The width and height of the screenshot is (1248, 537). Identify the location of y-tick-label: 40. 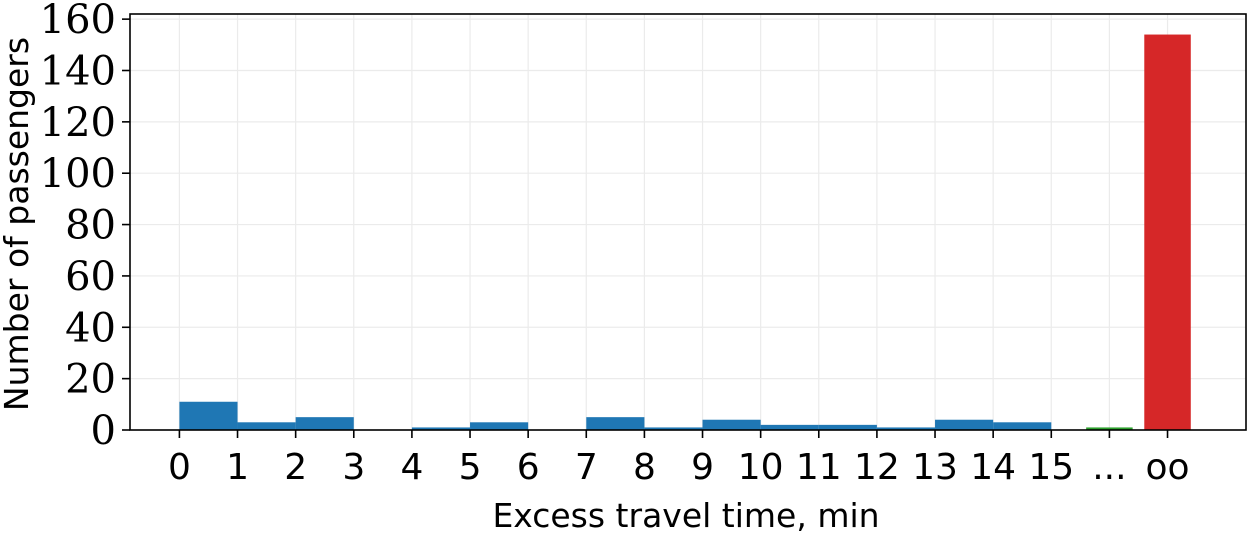
(90, 328).